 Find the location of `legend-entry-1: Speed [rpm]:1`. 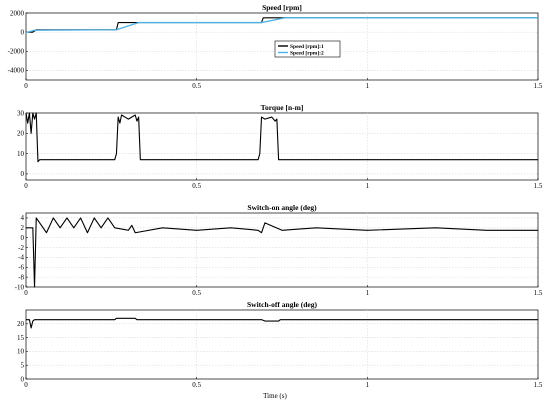

legend-entry-1: Speed [rpm]:1 is located at coordinates (307, 47).